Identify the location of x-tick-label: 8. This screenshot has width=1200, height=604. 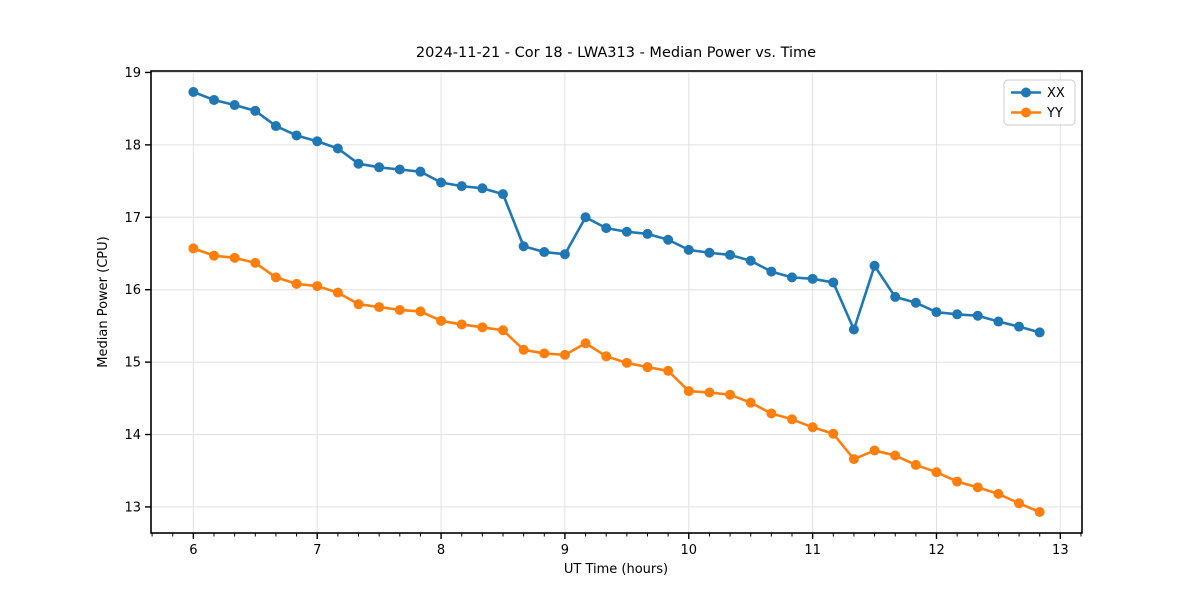
(441, 550).